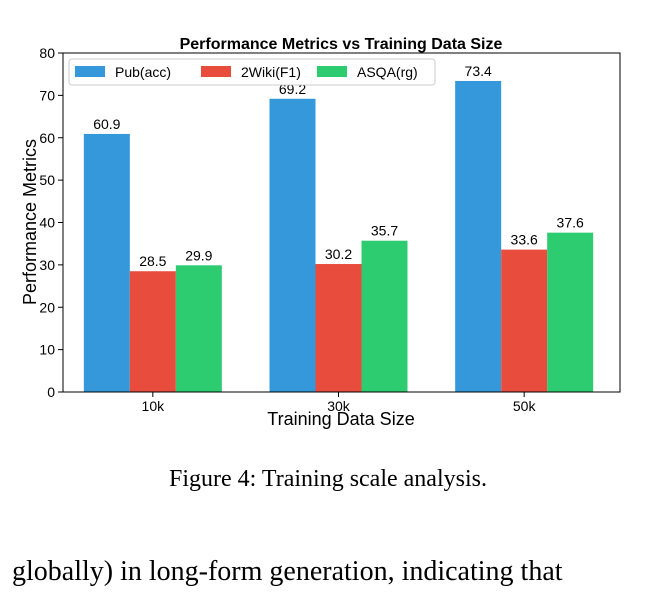  I want to click on y-tick-label: 40, so click(47, 223).